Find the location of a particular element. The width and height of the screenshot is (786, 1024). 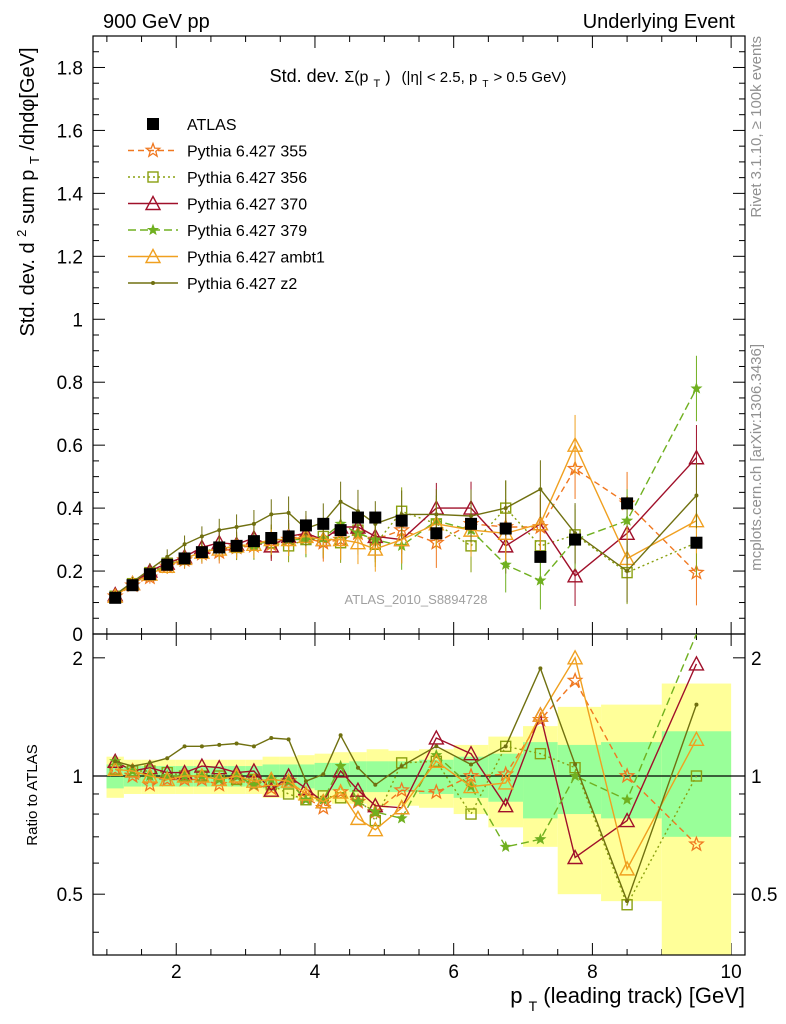

panel-title-sigma: Σ(p is located at coordinates (356, 77).